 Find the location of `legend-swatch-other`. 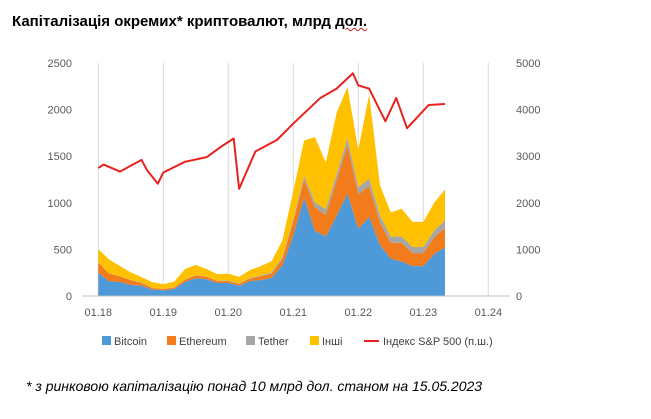

legend-swatch-other is located at coordinates (314, 340).